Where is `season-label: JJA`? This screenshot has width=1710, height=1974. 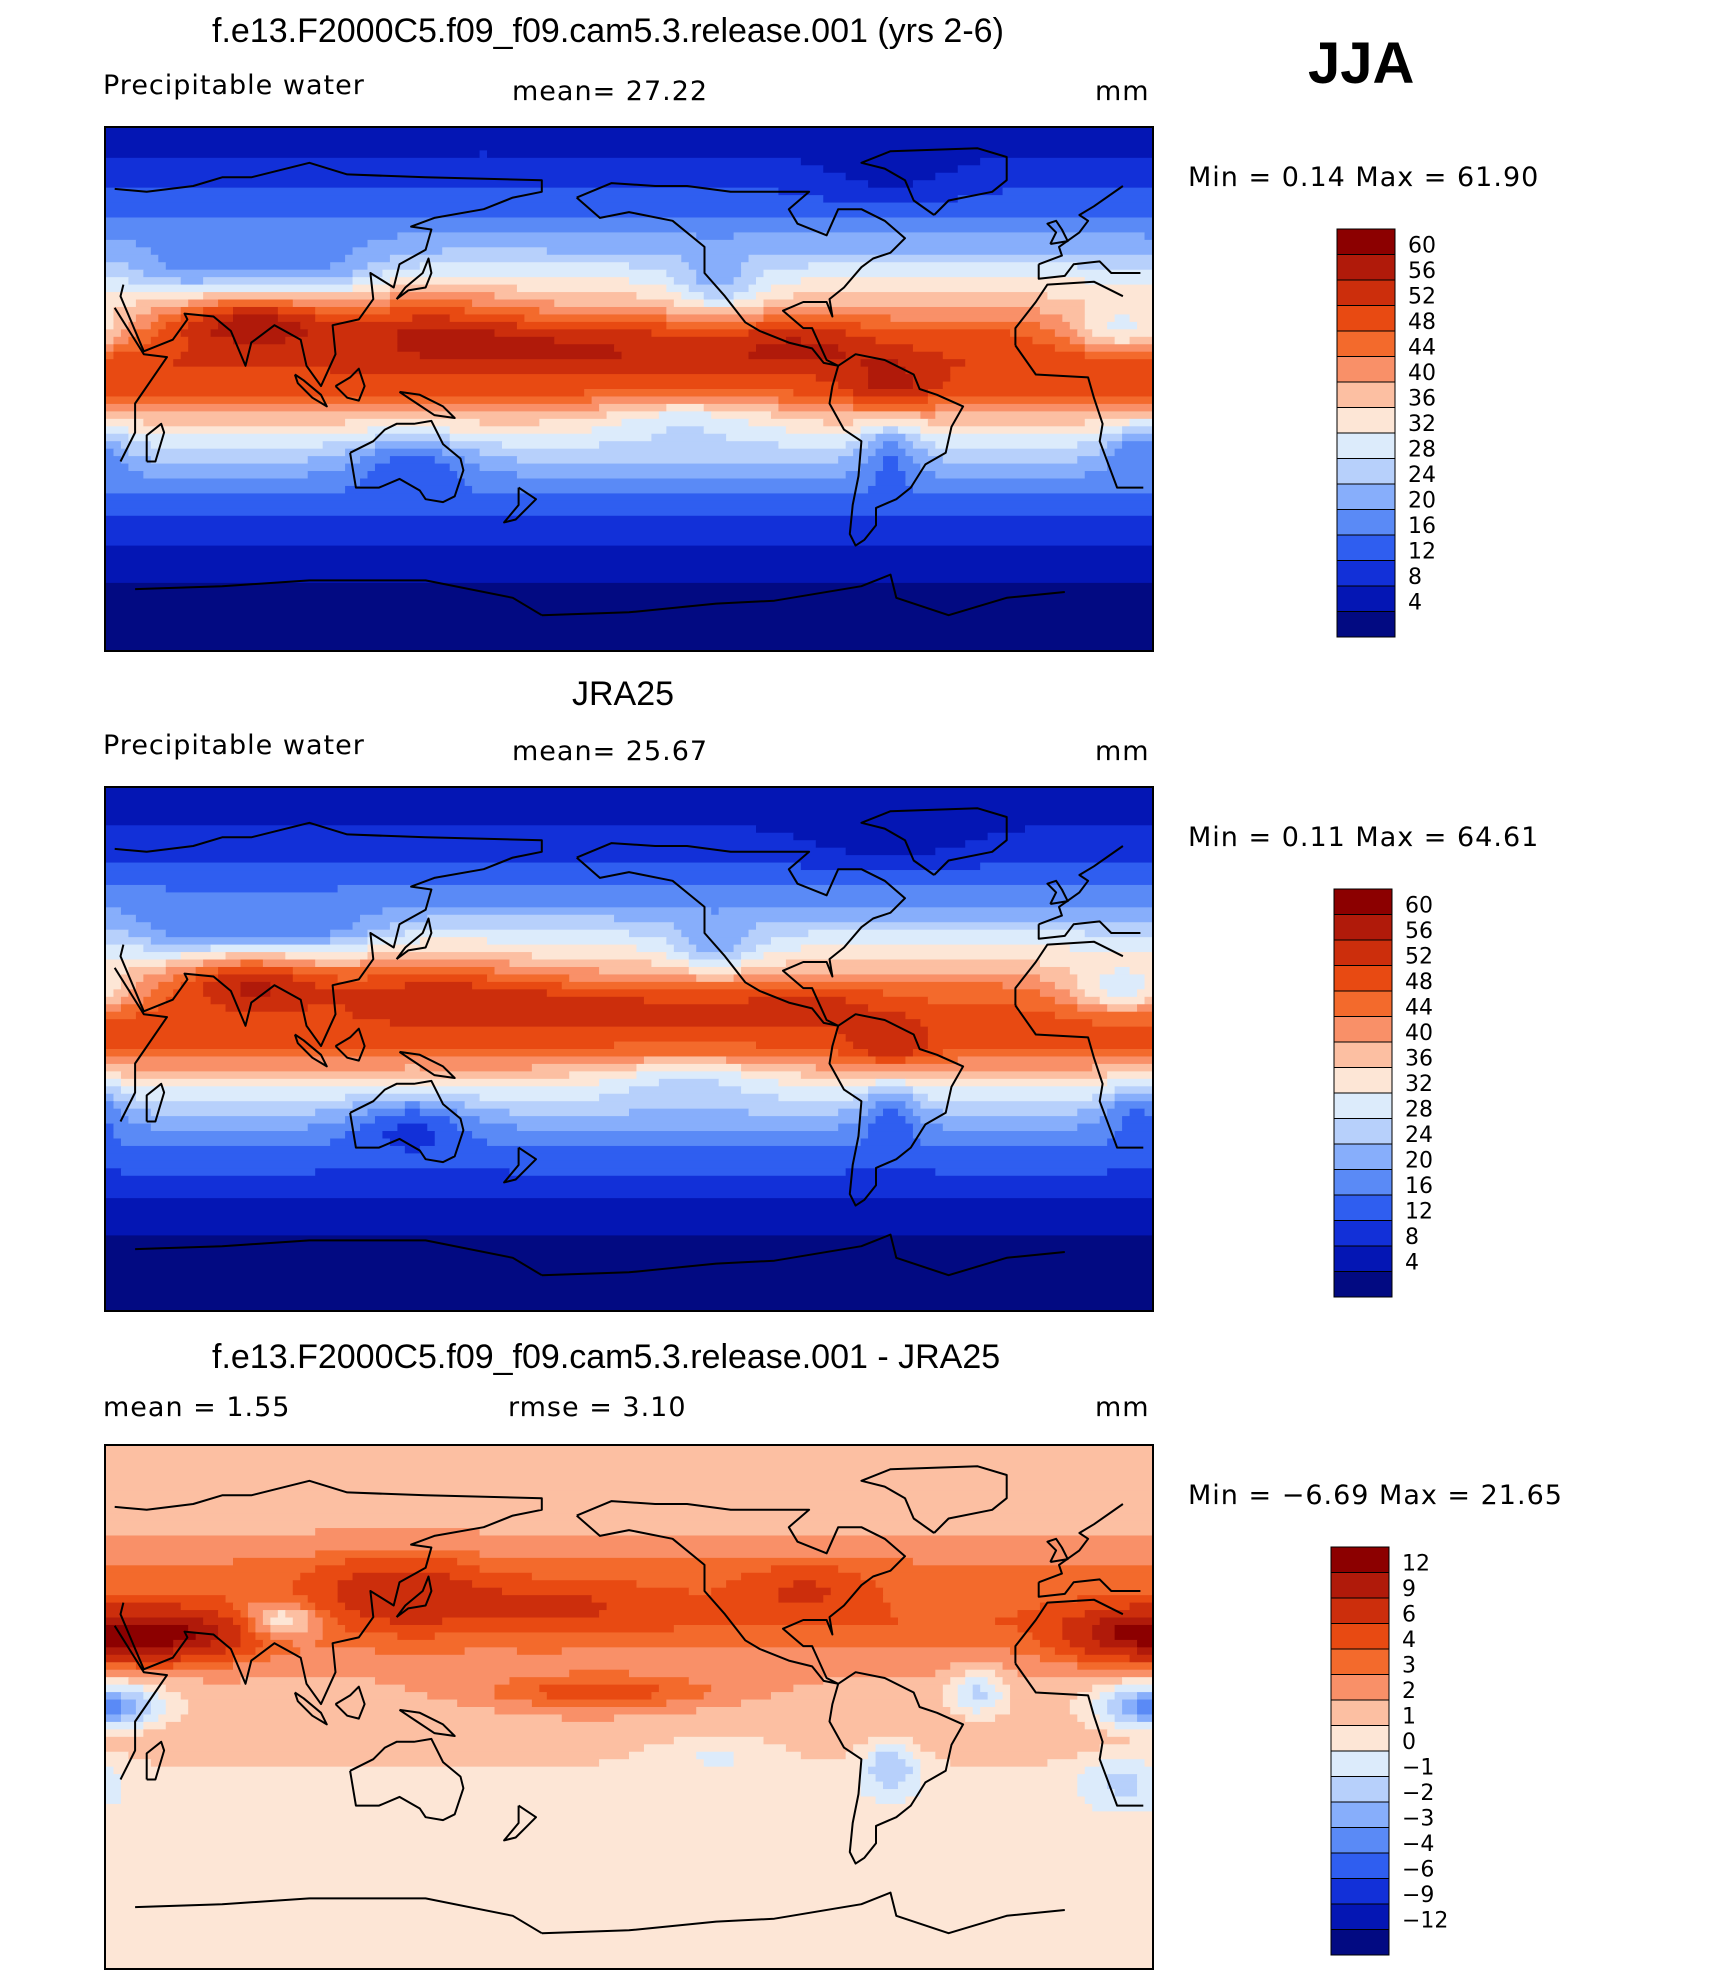
season-label: JJA is located at coordinates (1361, 63).